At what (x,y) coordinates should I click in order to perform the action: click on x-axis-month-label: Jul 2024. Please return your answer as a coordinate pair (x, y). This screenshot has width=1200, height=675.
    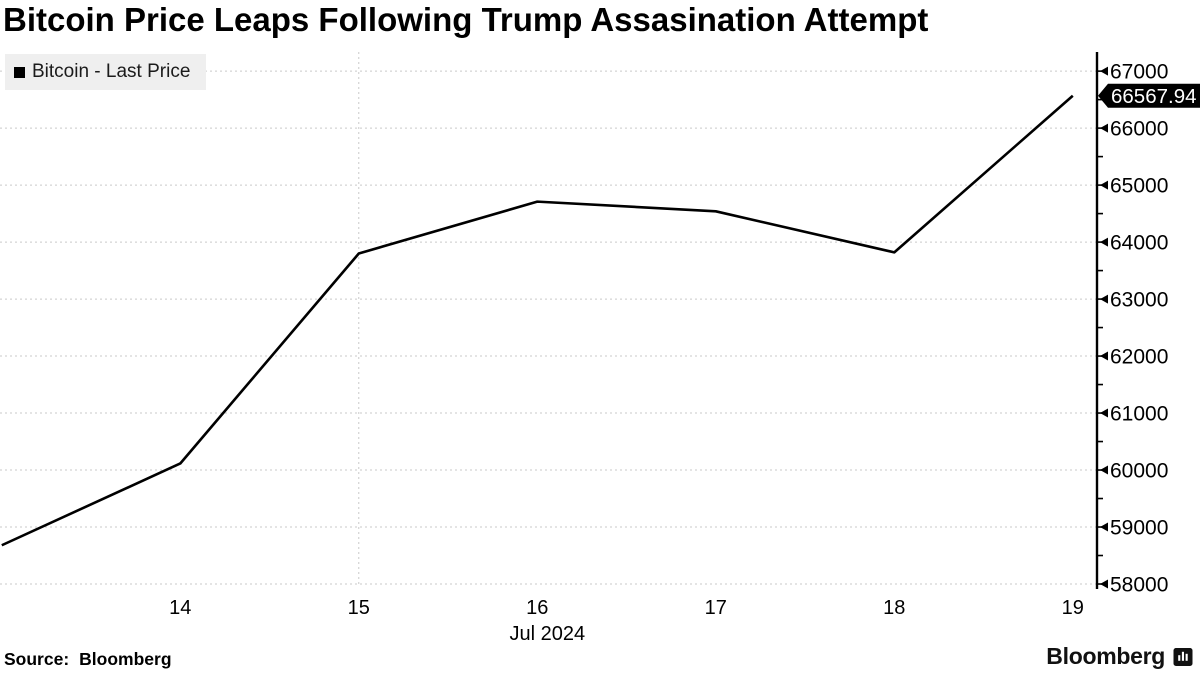
    Looking at the image, I should click on (547, 634).